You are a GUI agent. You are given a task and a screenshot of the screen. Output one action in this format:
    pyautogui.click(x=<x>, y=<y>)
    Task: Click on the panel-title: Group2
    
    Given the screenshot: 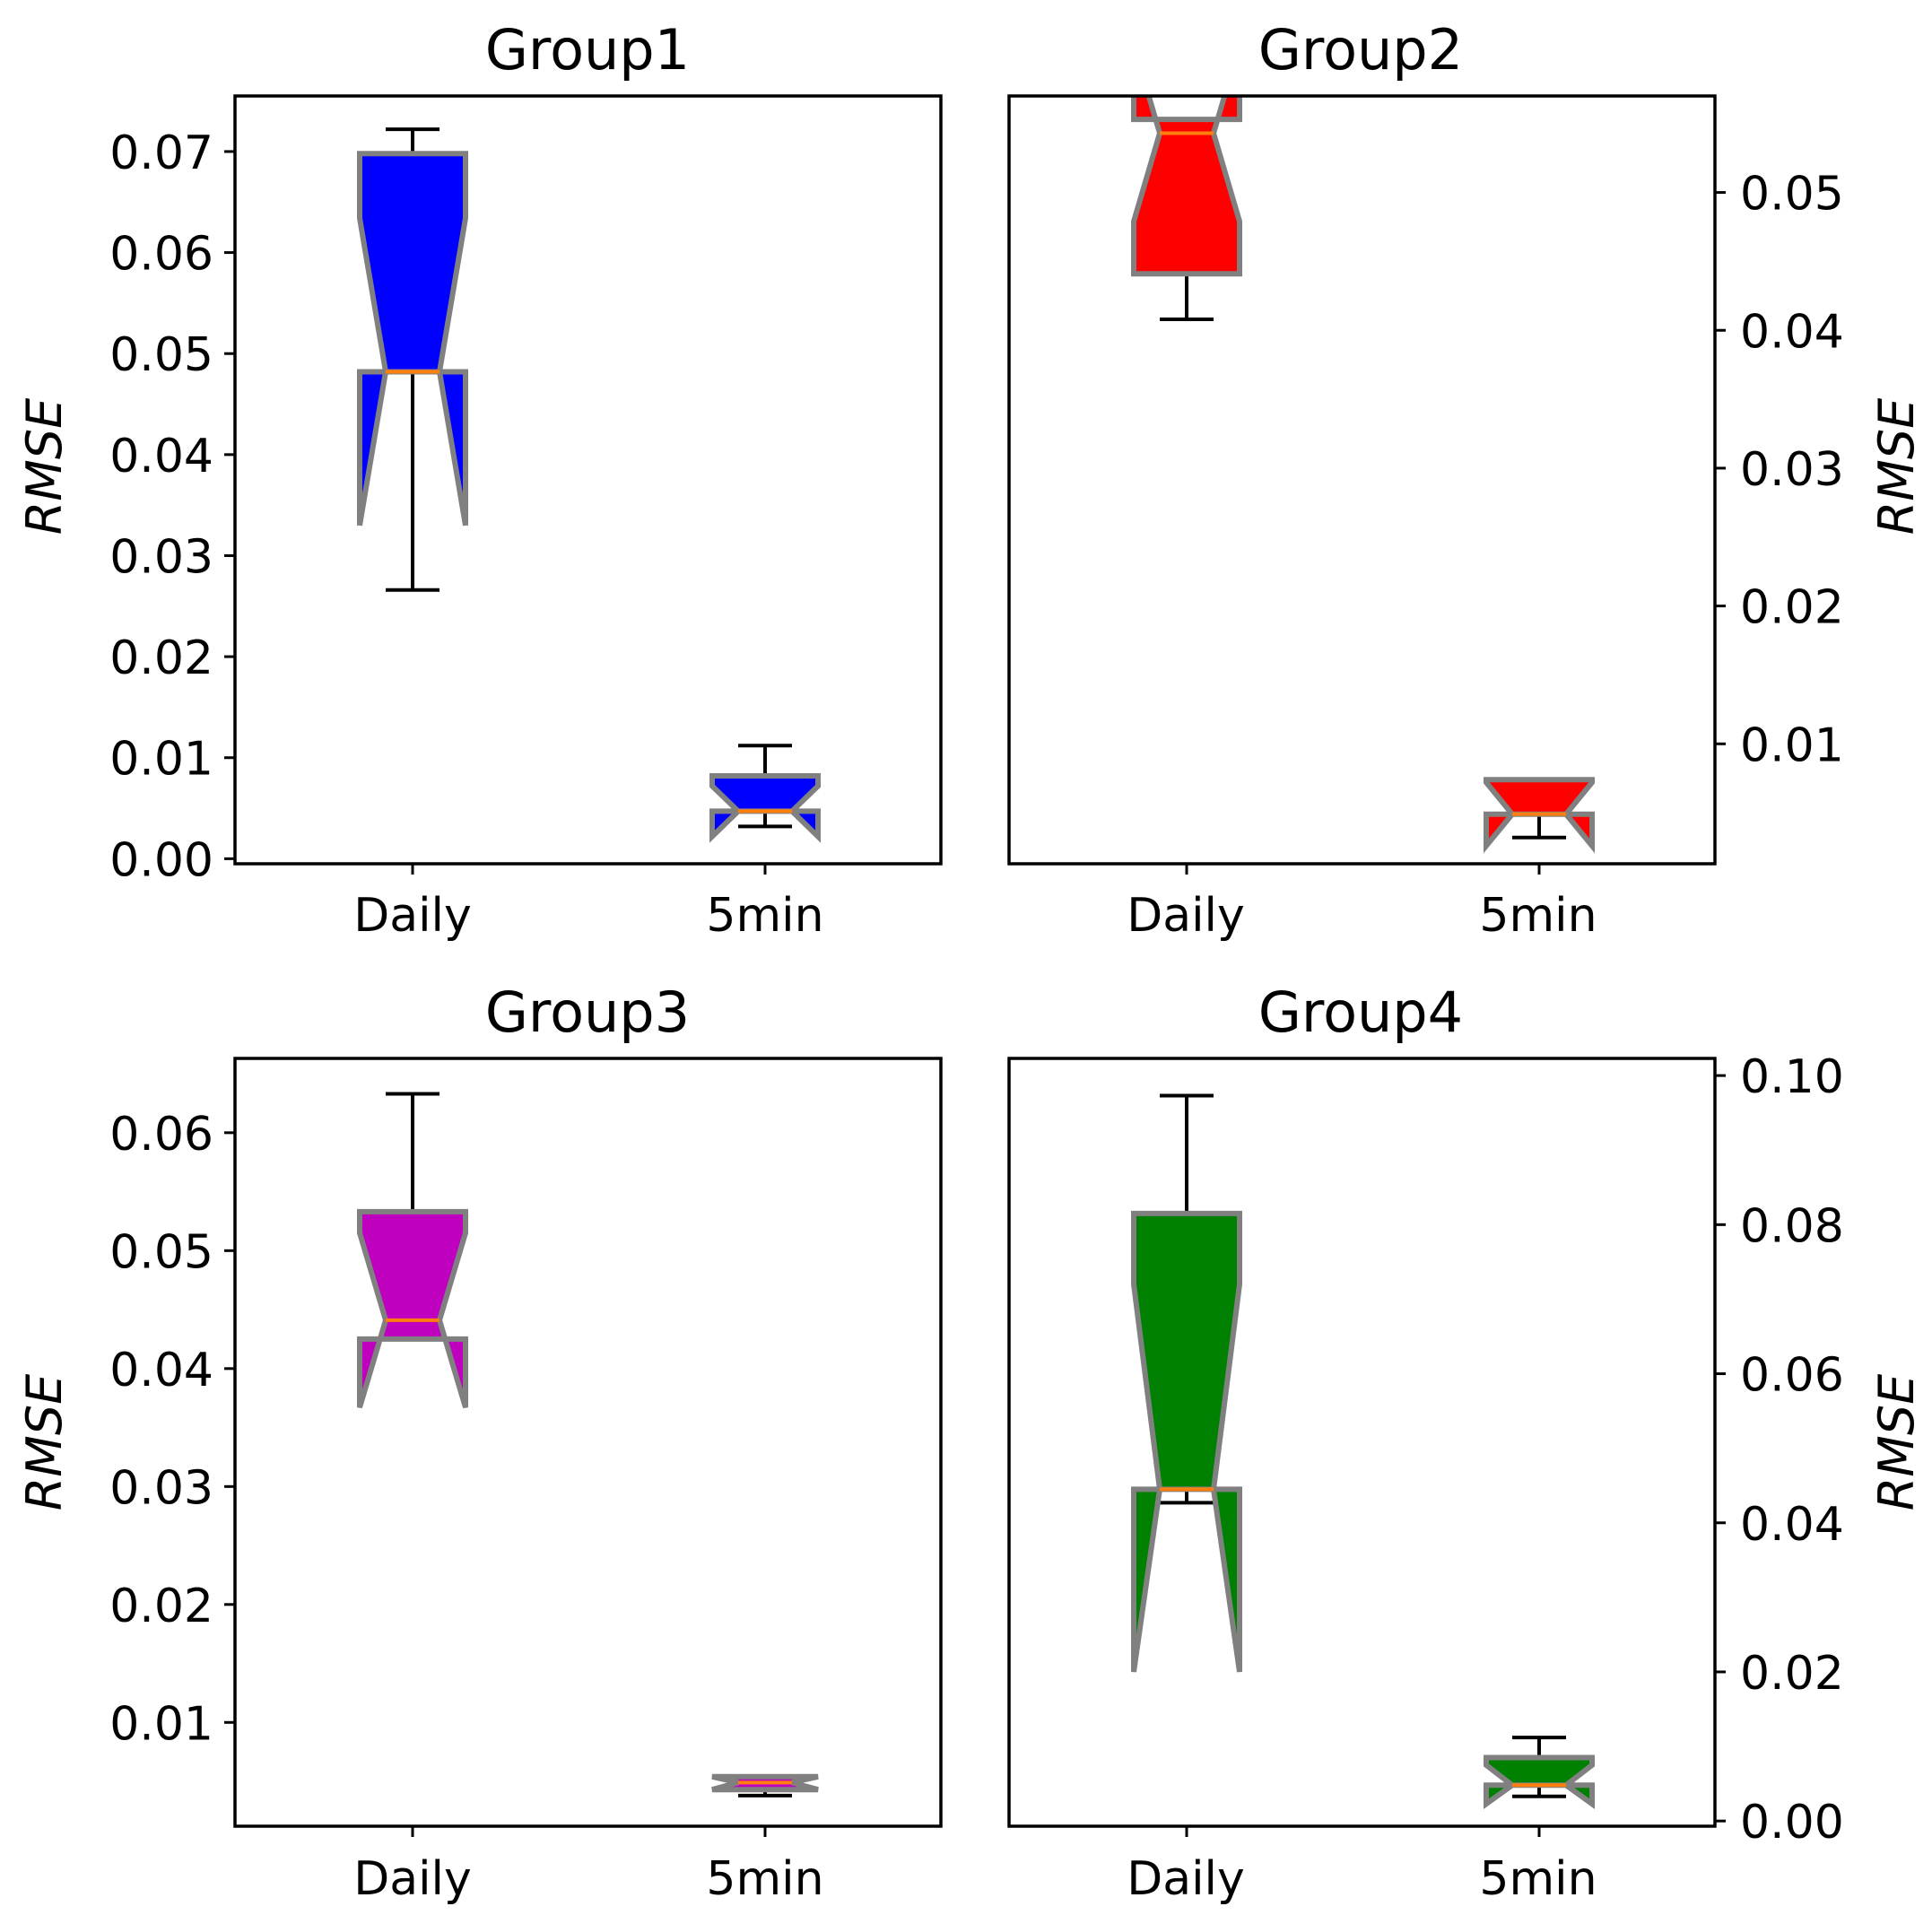 What is the action you would take?
    pyautogui.click(x=1360, y=50)
    